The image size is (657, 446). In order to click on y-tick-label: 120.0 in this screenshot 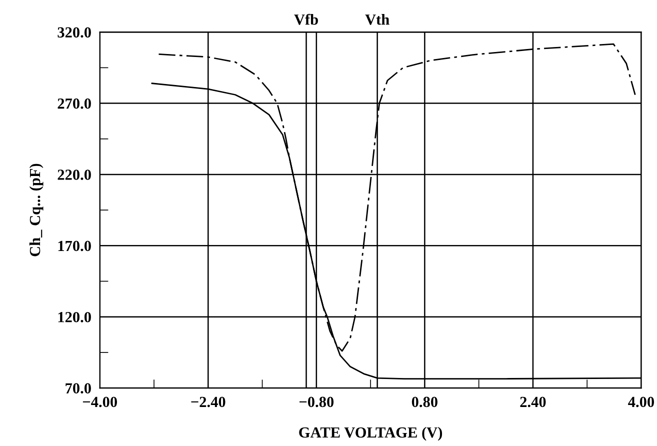, I will do `click(74, 317)`.